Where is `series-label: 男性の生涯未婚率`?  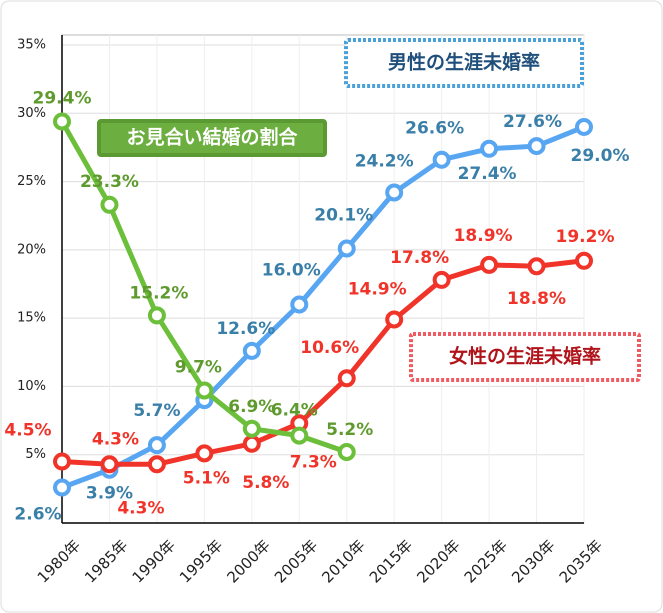
series-label: 男性の生涯未婚率 is located at coordinates (464, 62).